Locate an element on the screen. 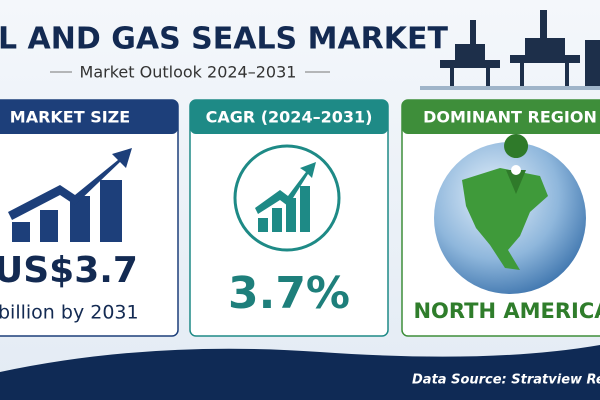 The image size is (600, 400). title: L AND GAS SEALS MARKET is located at coordinates (224, 39).